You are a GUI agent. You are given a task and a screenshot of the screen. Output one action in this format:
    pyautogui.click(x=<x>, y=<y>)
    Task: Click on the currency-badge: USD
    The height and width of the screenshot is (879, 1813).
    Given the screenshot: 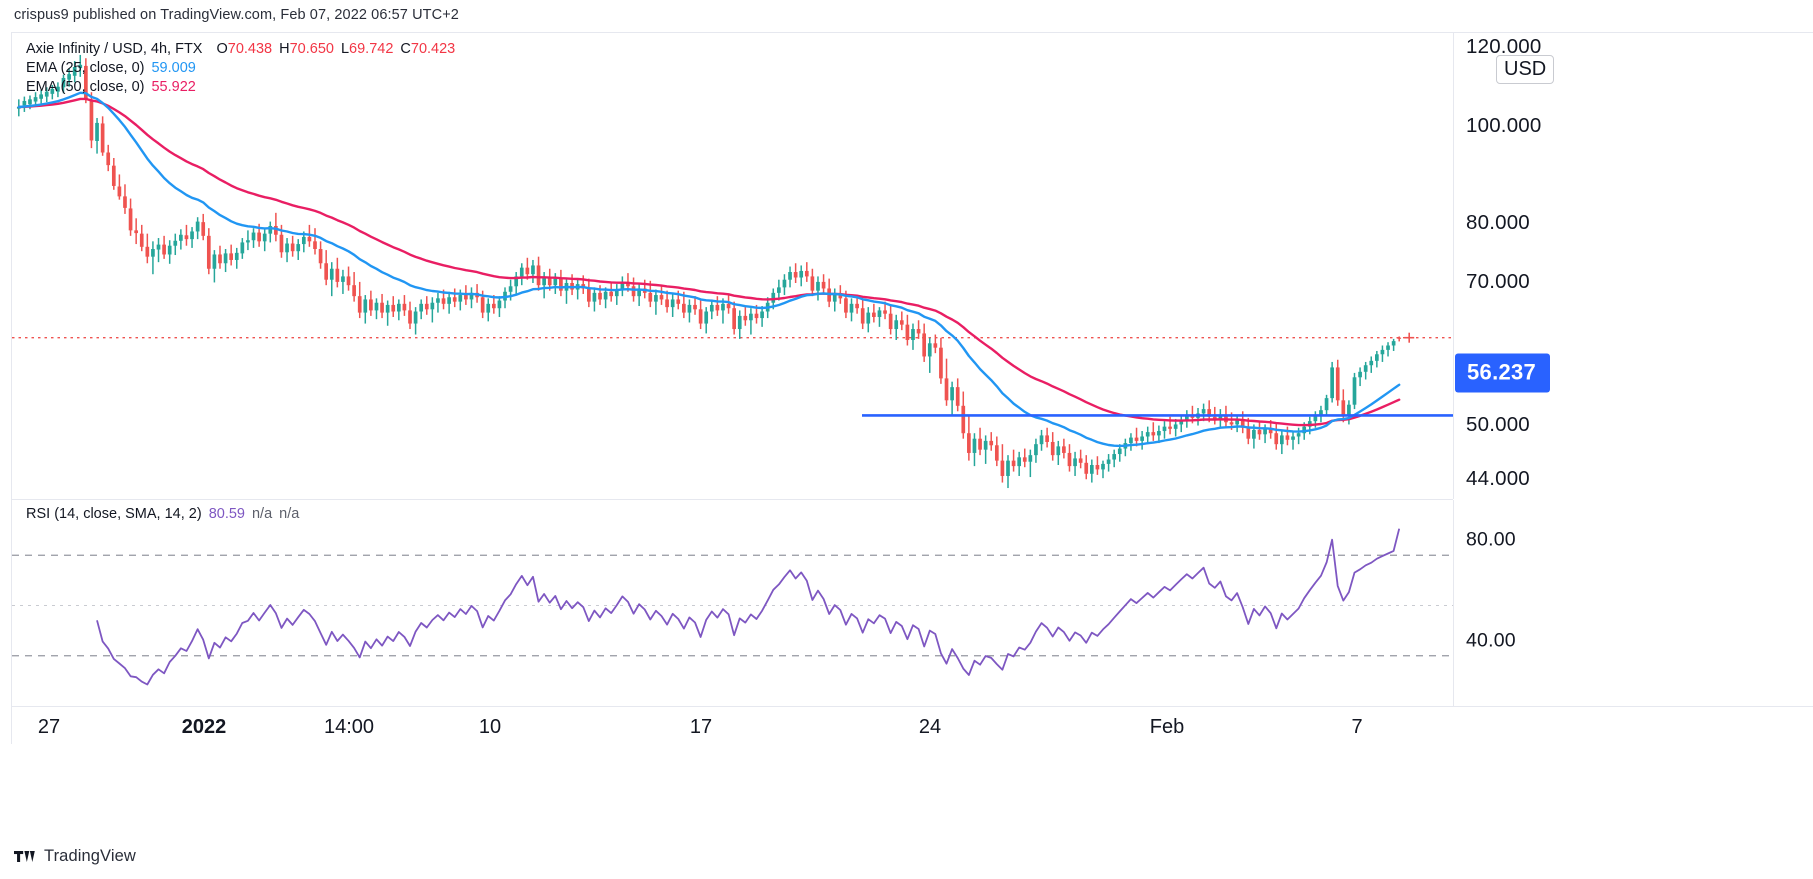 What is the action you would take?
    pyautogui.click(x=1525, y=69)
    